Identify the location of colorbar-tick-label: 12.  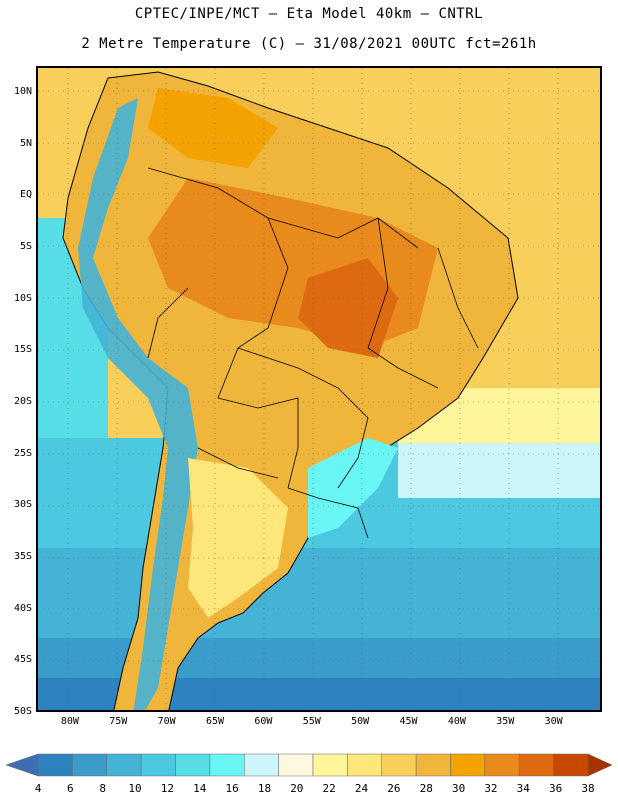
(167, 788).